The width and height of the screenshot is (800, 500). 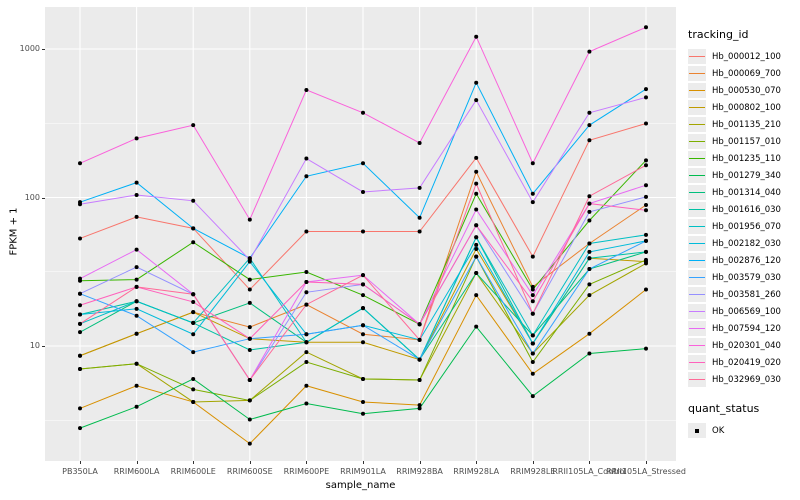 I want to click on legend-item-Hb_000012_100: Hb_000012_100, so click(x=734, y=56).